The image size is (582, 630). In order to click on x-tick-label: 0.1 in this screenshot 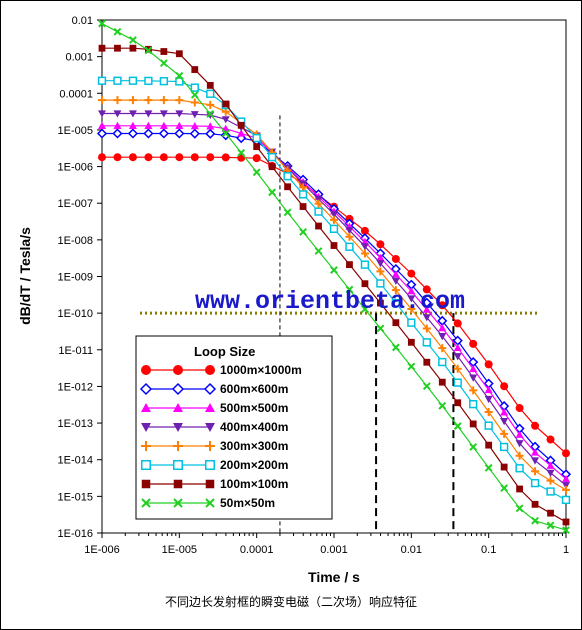, I will do `click(488, 550)`.